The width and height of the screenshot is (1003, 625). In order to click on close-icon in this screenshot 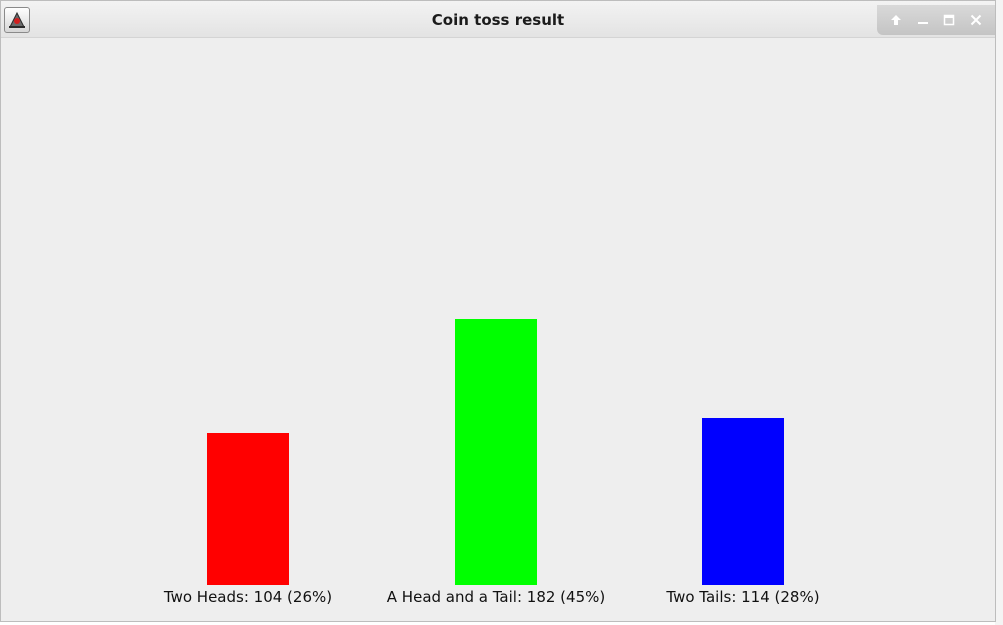, I will do `click(976, 20)`.